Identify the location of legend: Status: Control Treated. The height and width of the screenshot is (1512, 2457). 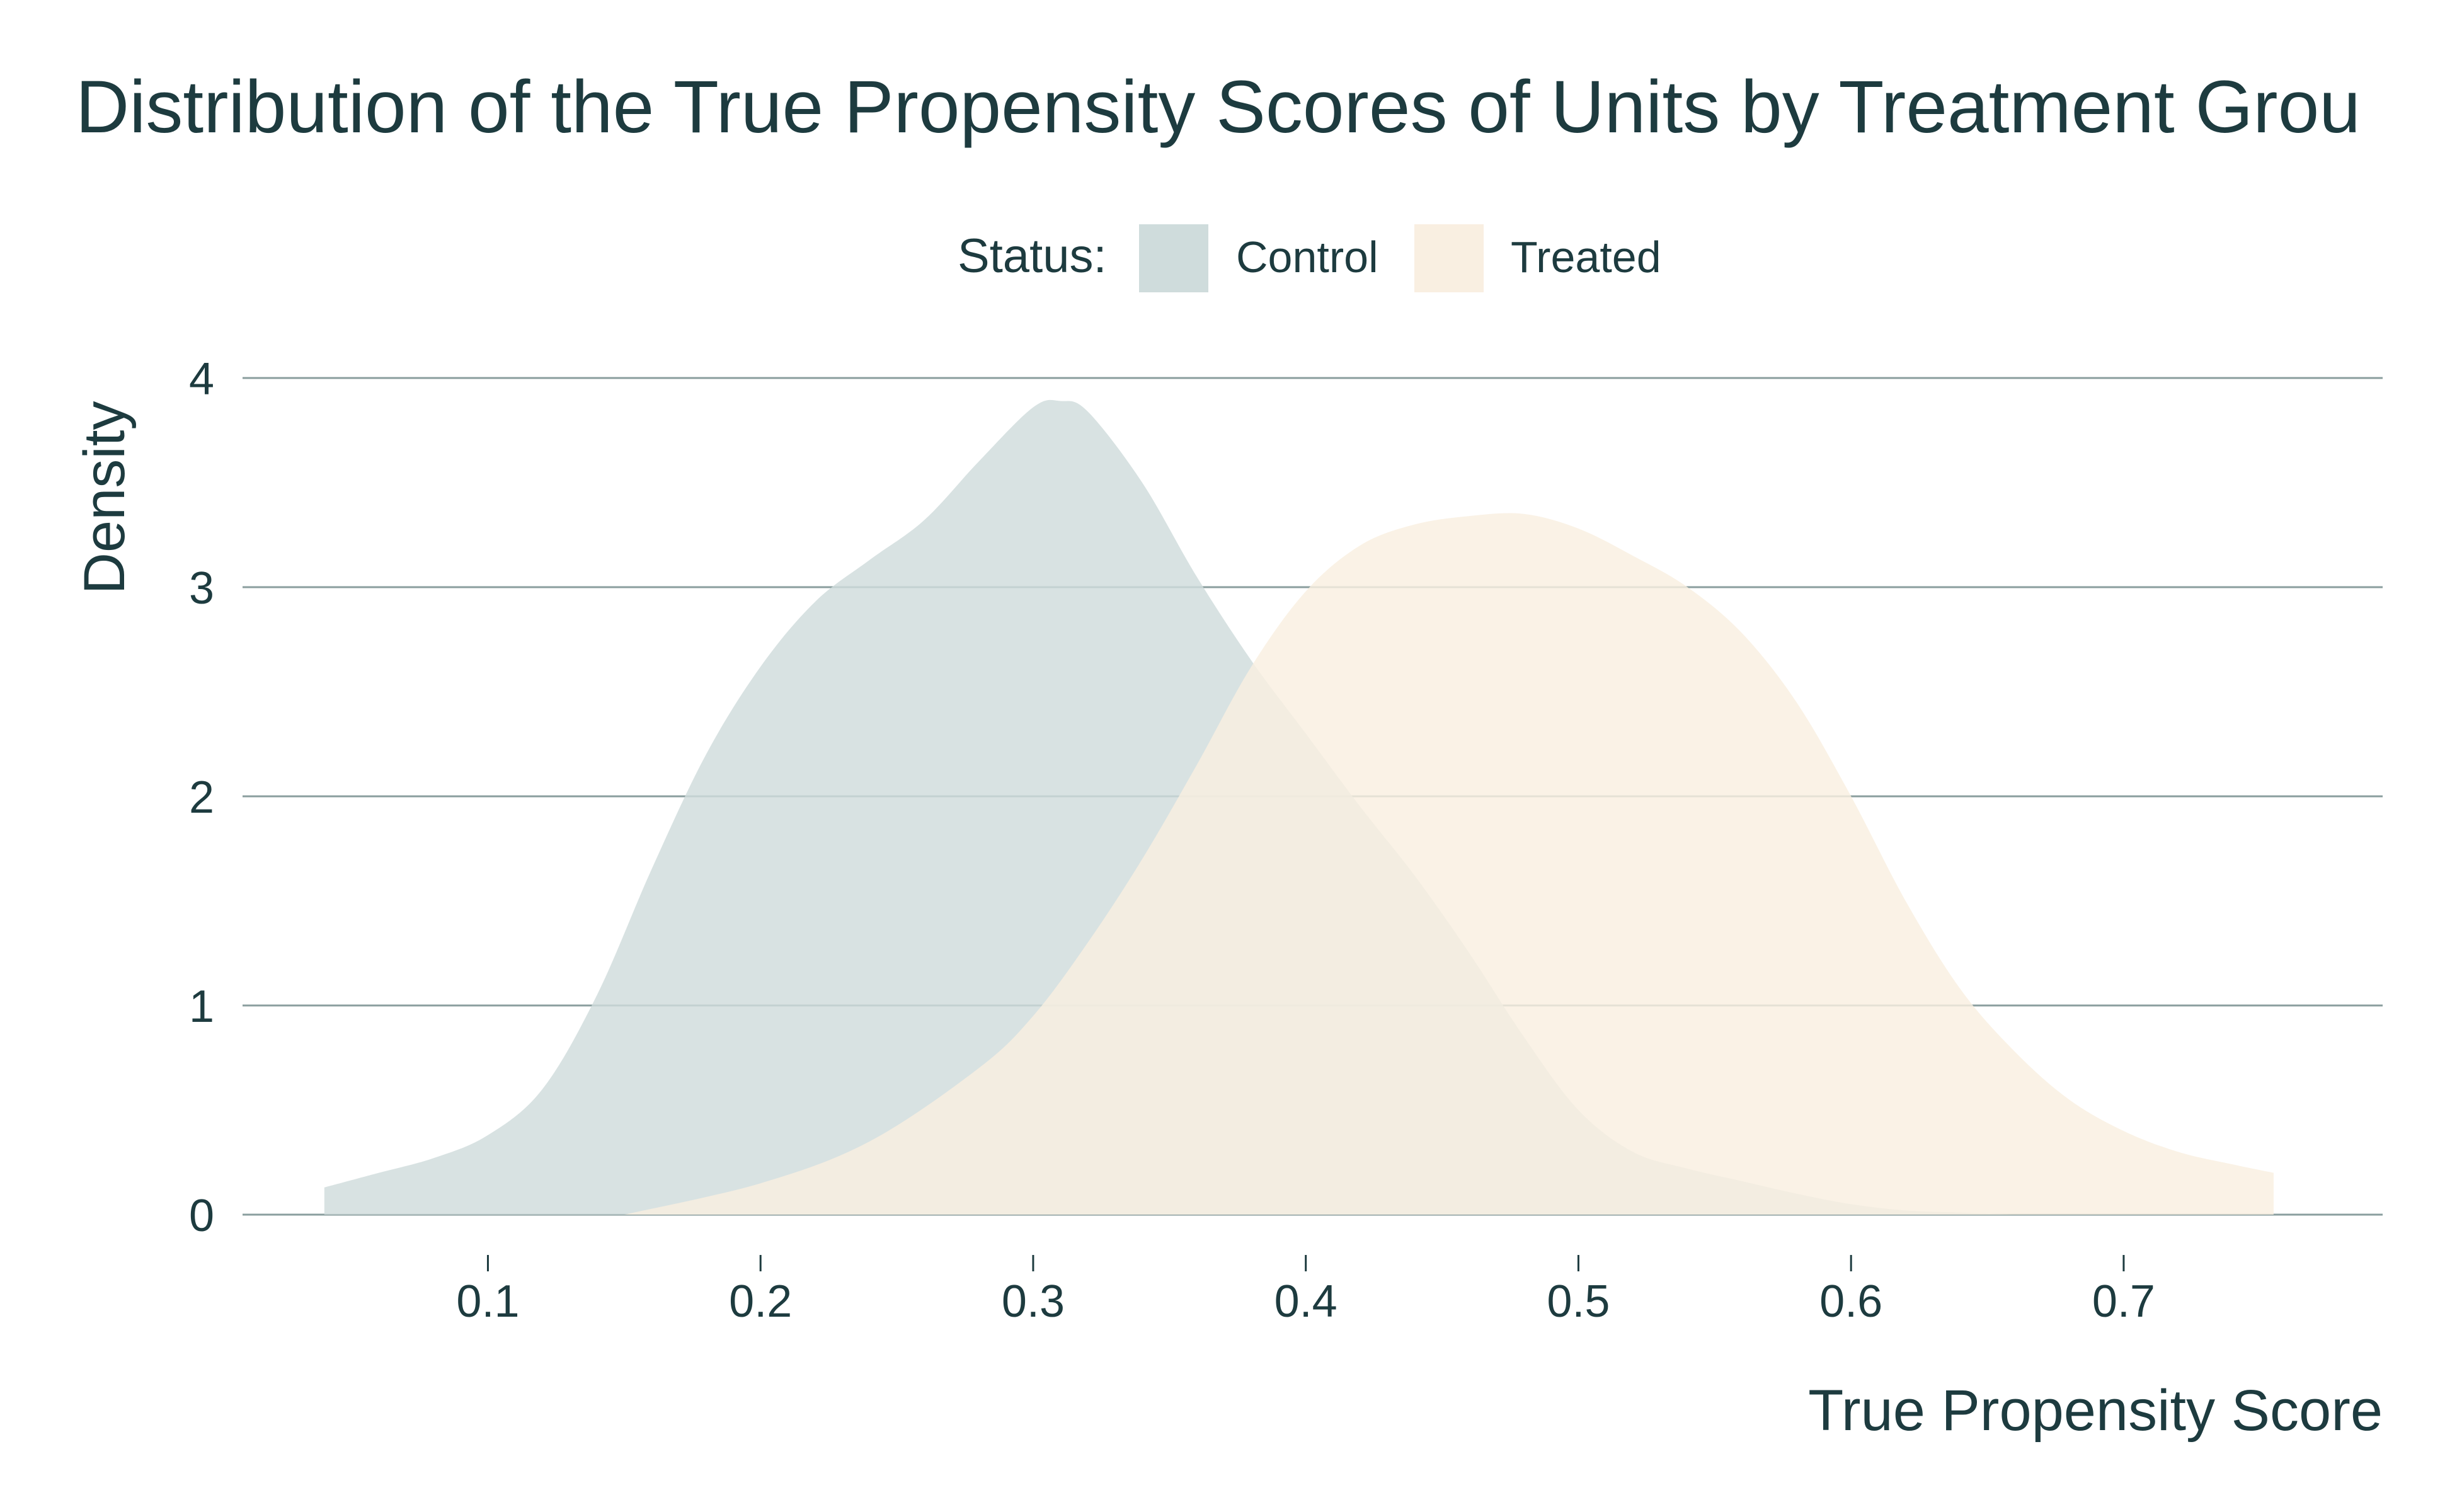
(1309, 258).